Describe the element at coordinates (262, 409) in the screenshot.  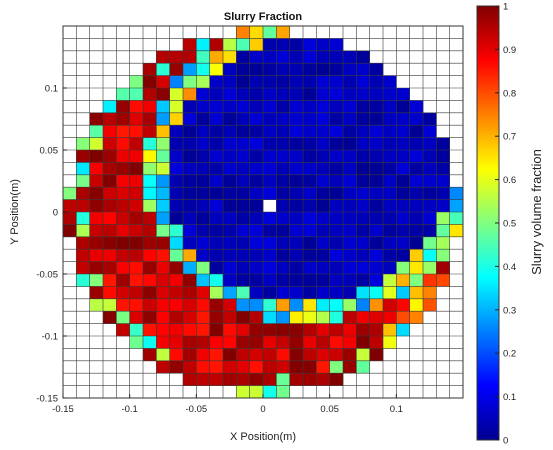
I see `x-tick-label: 0` at that location.